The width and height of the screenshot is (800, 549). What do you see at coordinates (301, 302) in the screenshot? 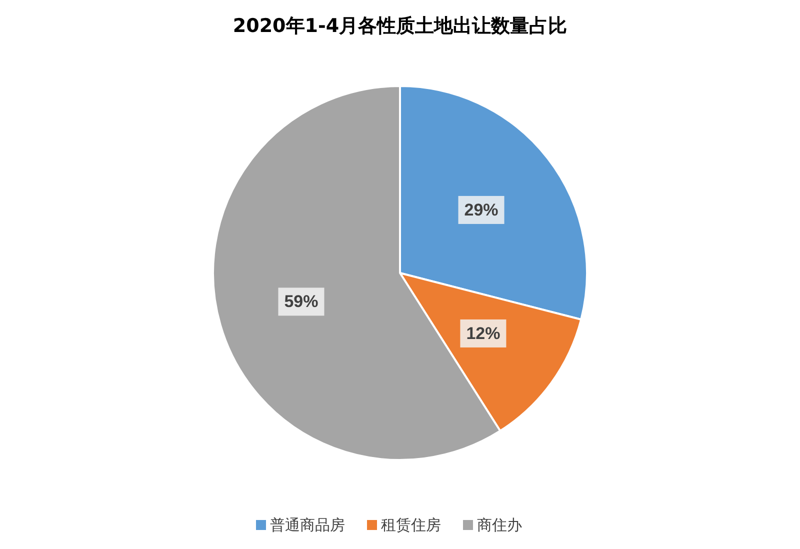
I see `data-label: 59%` at bounding box center [301, 302].